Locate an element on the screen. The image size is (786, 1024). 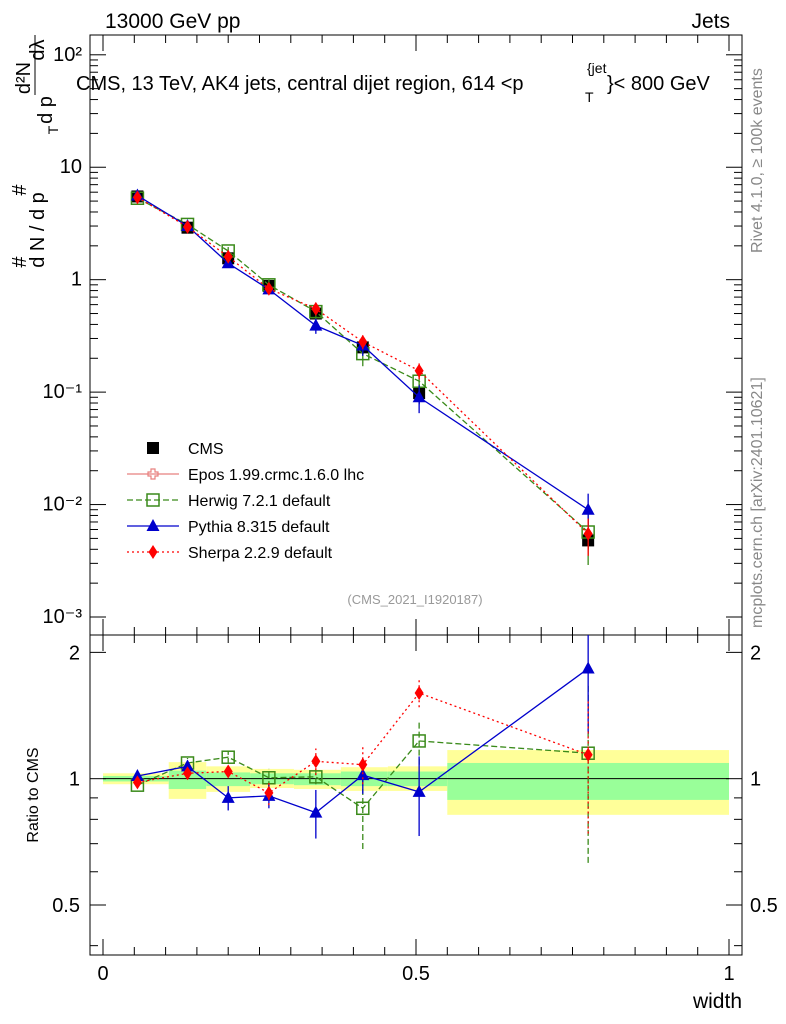
title-tail: }< 800 GeV is located at coordinates (659, 84).